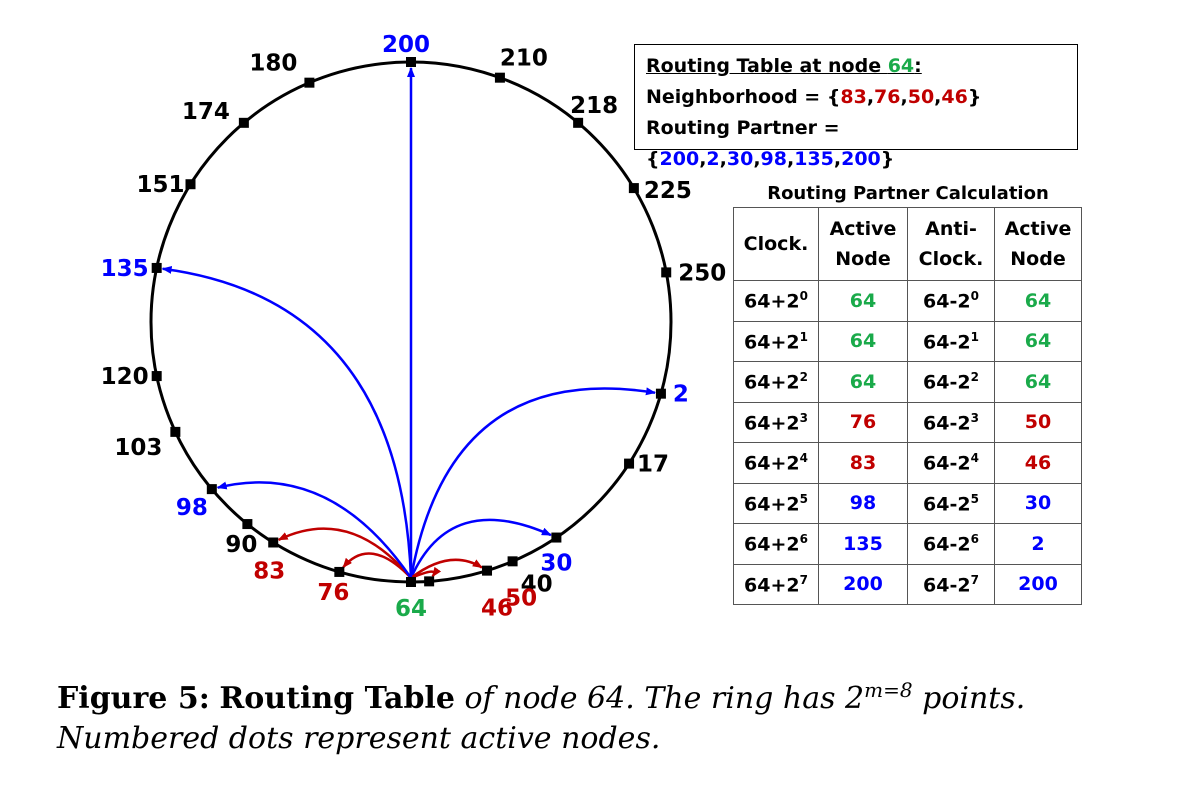  What do you see at coordinates (954, 97) in the screenshot?
I see `neighborhood-item: 46` at bounding box center [954, 97].